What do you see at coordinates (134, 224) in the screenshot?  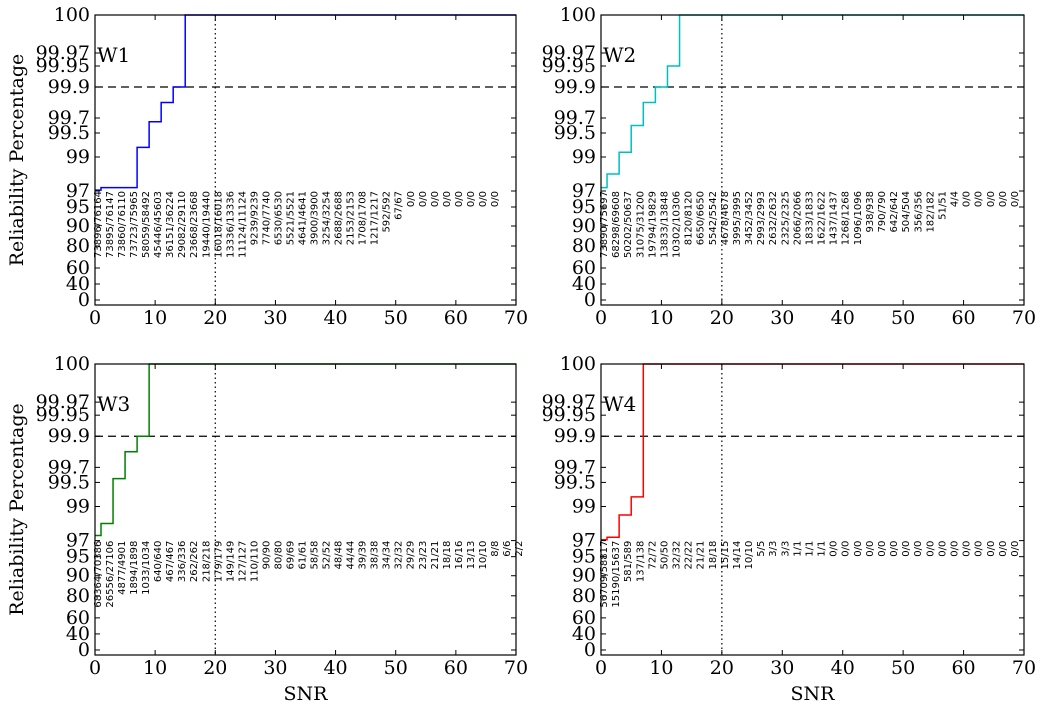 I see `count-label: 73723/75965` at bounding box center [134, 224].